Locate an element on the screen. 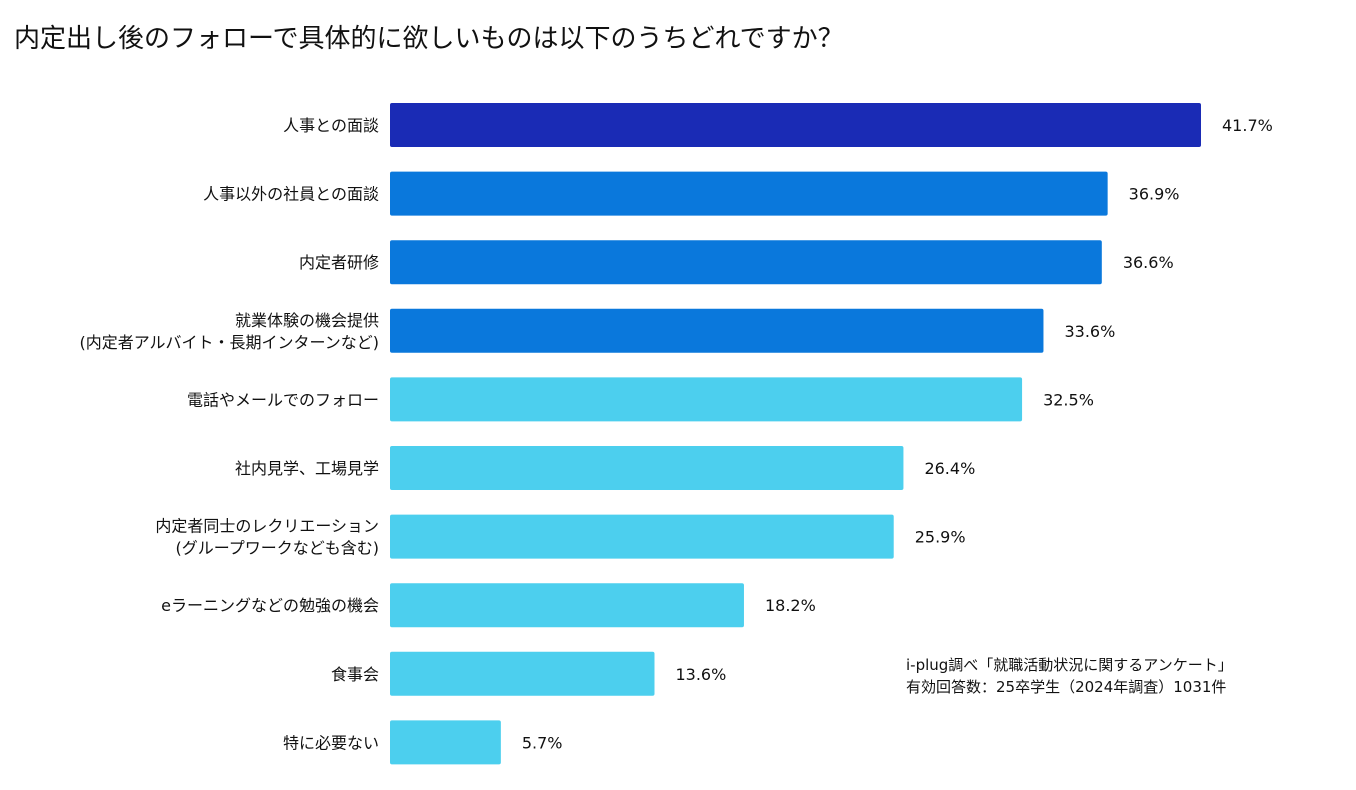 The height and width of the screenshot is (790, 1356). category-label-8: 食事会 is located at coordinates (355, 674).